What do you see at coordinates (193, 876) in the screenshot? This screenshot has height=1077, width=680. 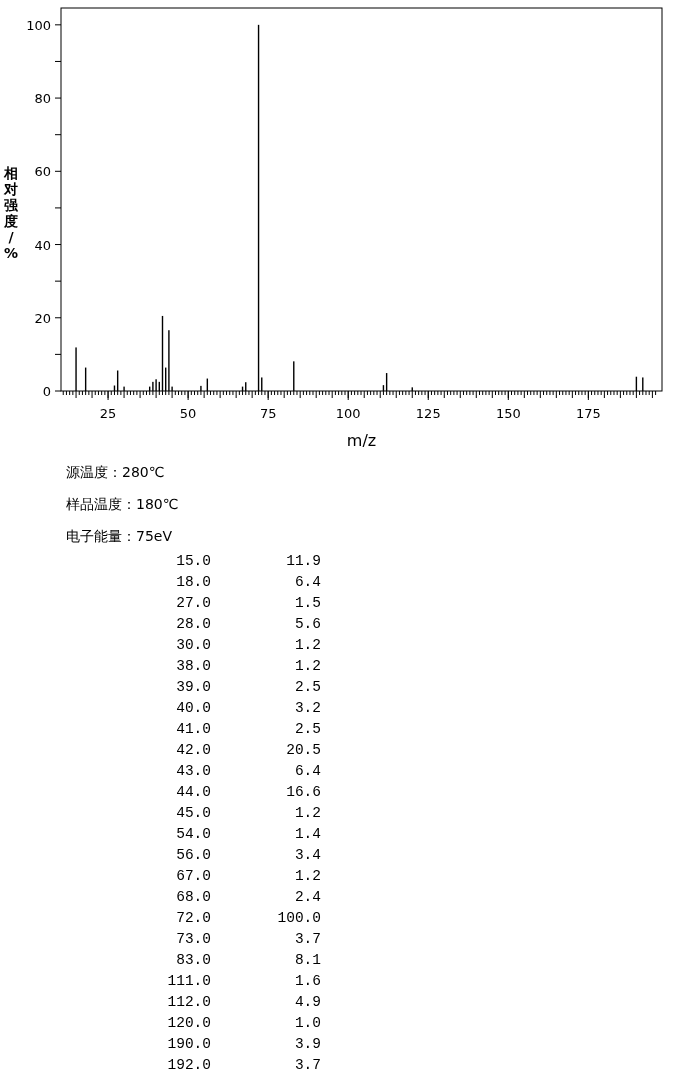 I see `text: 67.0` at bounding box center [193, 876].